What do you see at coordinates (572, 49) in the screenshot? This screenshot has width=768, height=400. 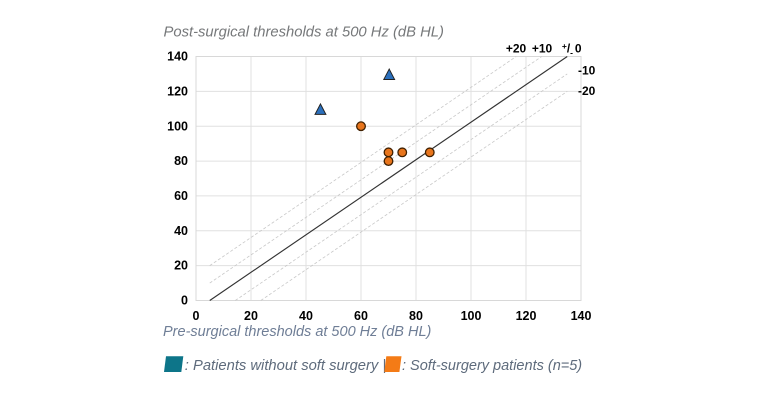 I see `svg-text:+/-0: +/- 0` at bounding box center [572, 49].